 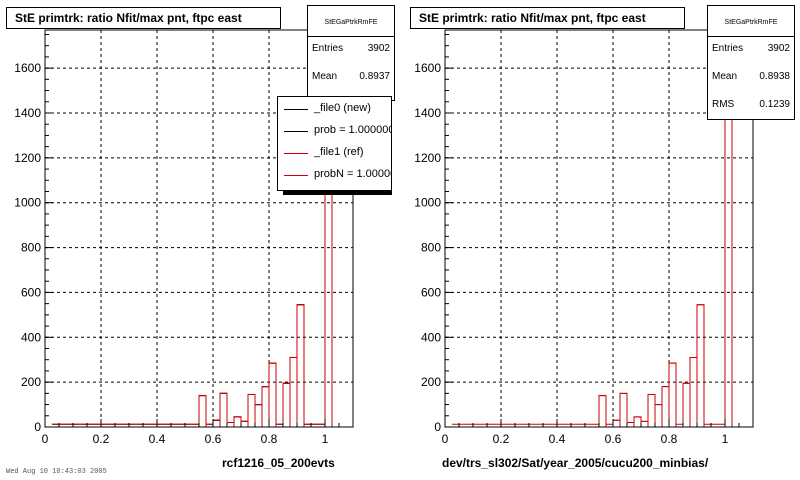 I want to click on stats-mean-row: Mean 0.8937, so click(x=351, y=78).